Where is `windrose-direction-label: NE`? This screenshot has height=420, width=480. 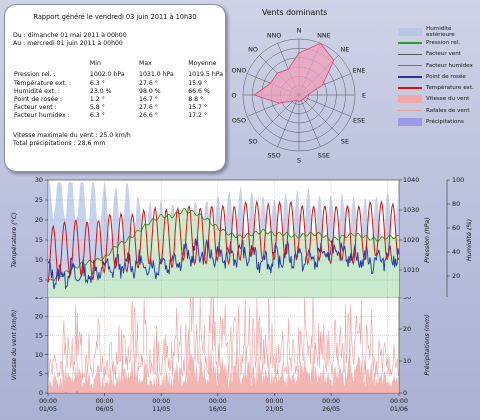
windrose-direction-label: NE is located at coordinates (345, 50).